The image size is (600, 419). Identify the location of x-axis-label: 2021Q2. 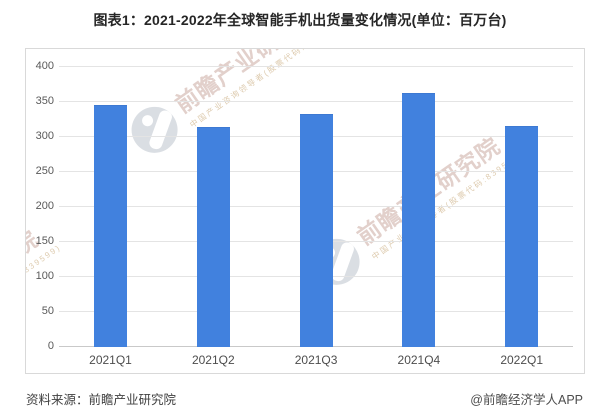
(213, 360).